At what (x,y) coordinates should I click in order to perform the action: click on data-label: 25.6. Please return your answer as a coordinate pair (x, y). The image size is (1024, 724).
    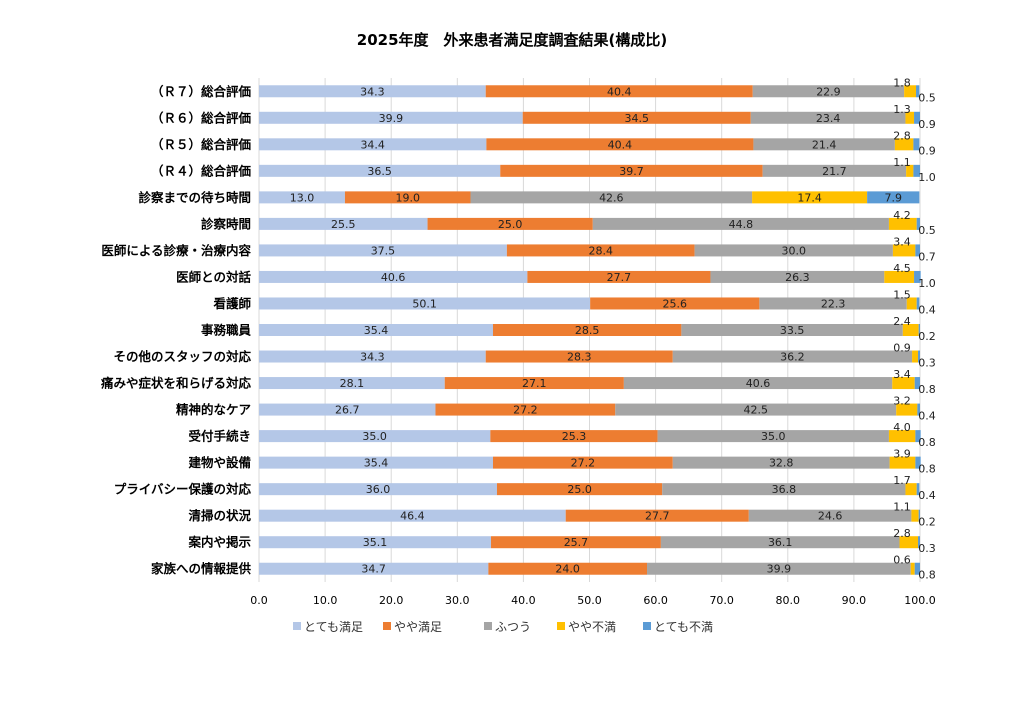
    Looking at the image, I should click on (675, 303).